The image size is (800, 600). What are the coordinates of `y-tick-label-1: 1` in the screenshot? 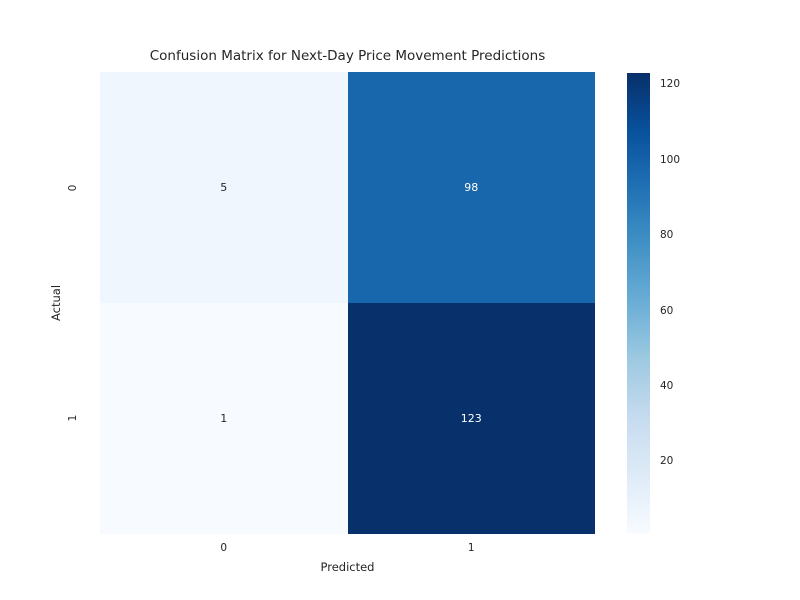 It's located at (73, 417).